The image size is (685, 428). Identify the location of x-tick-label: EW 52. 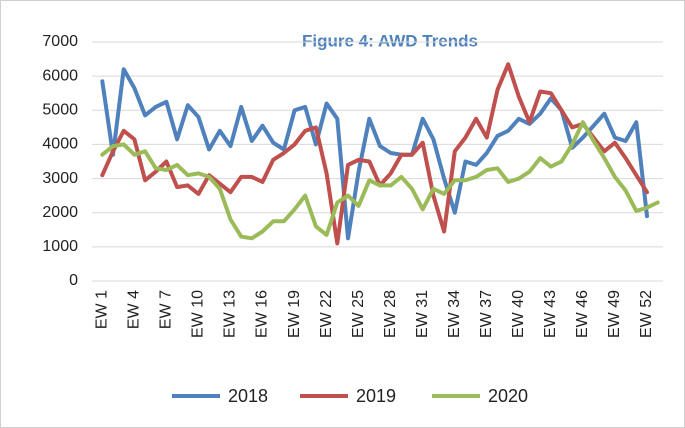
(646, 314).